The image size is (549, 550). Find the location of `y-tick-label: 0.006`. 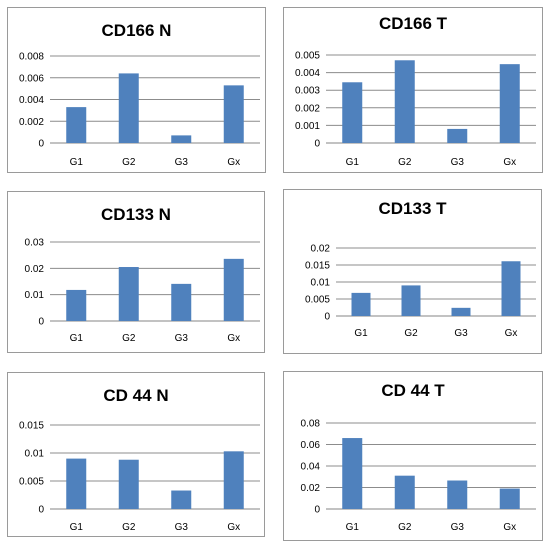

y-tick-label: 0.006 is located at coordinates (31, 78).